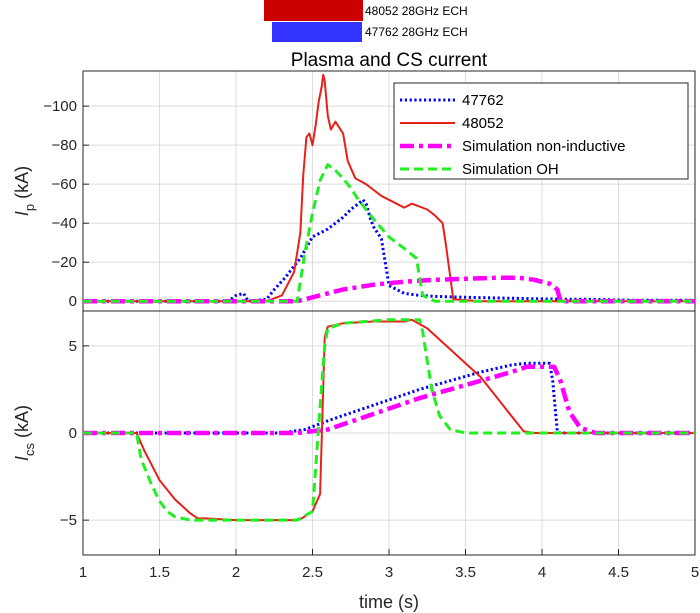 This screenshot has height=613, width=700. What do you see at coordinates (24, 191) in the screenshot?
I see `top-y-axis-label: Ip (kA)` at bounding box center [24, 191].